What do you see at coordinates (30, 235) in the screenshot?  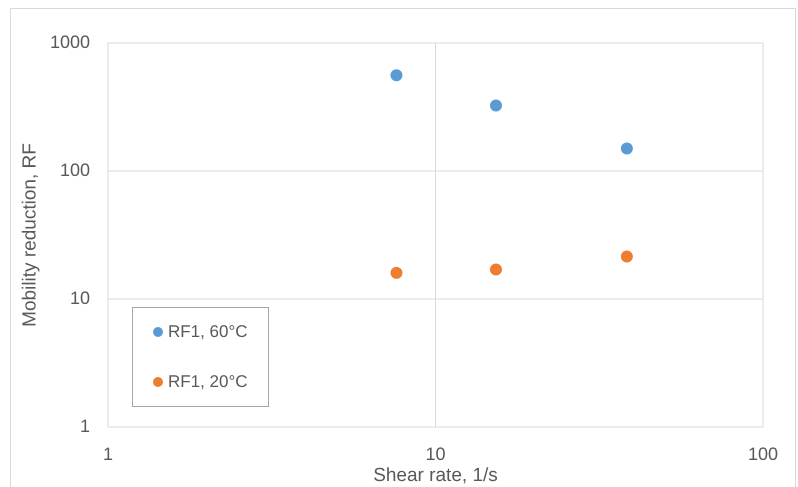 I see `y-axis-title: Mobility reduction, RF` at bounding box center [30, 235].